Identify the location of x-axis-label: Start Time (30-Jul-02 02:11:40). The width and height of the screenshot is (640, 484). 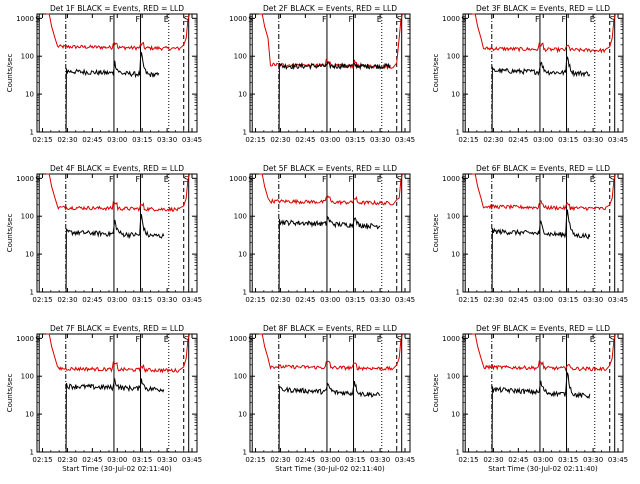
(330, 469).